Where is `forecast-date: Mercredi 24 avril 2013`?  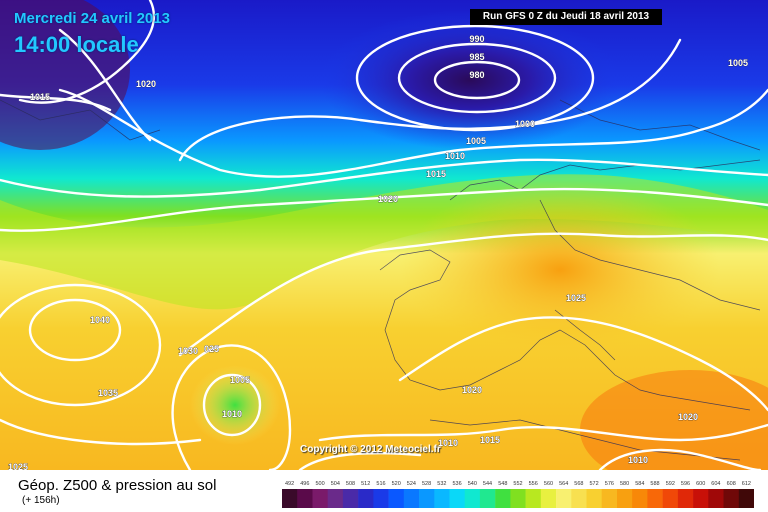 forecast-date: Mercredi 24 avril 2013 is located at coordinates (92, 18).